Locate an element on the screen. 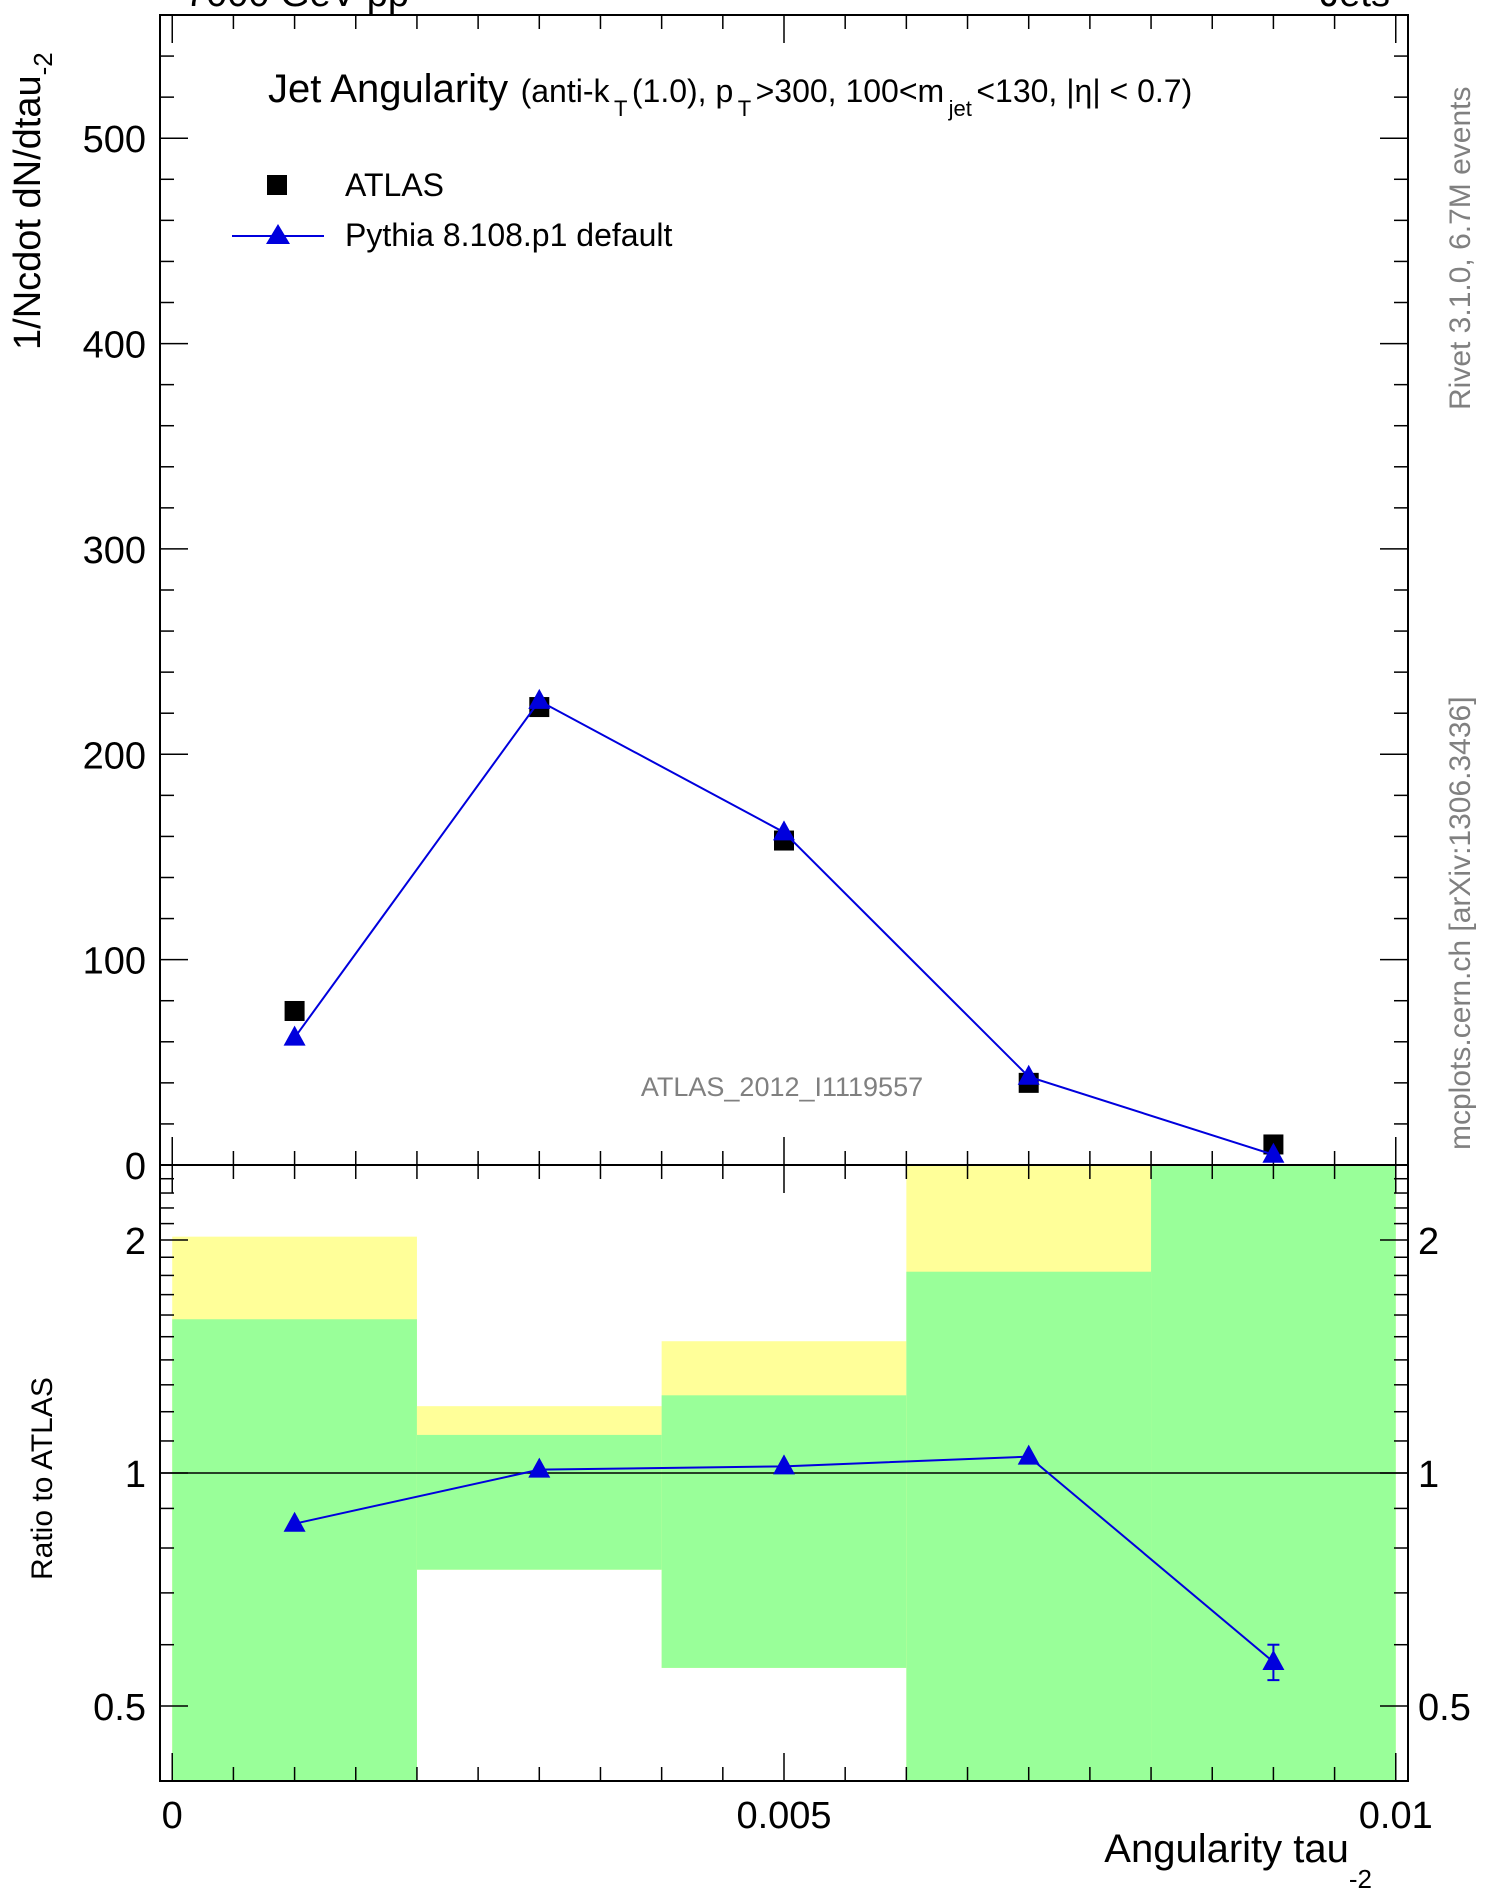  legend-atlas-marker is located at coordinates (277, 185).